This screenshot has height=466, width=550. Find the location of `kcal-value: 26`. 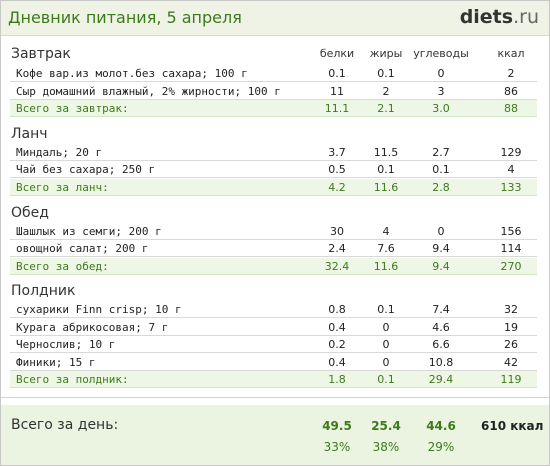

kcal-value: 26 is located at coordinates (511, 344).